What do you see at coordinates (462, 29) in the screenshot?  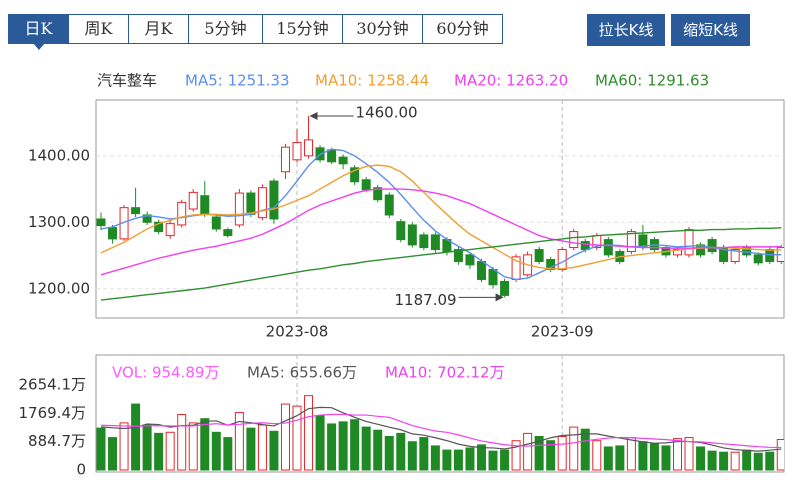 I see `tab: 60分钟` at bounding box center [462, 29].